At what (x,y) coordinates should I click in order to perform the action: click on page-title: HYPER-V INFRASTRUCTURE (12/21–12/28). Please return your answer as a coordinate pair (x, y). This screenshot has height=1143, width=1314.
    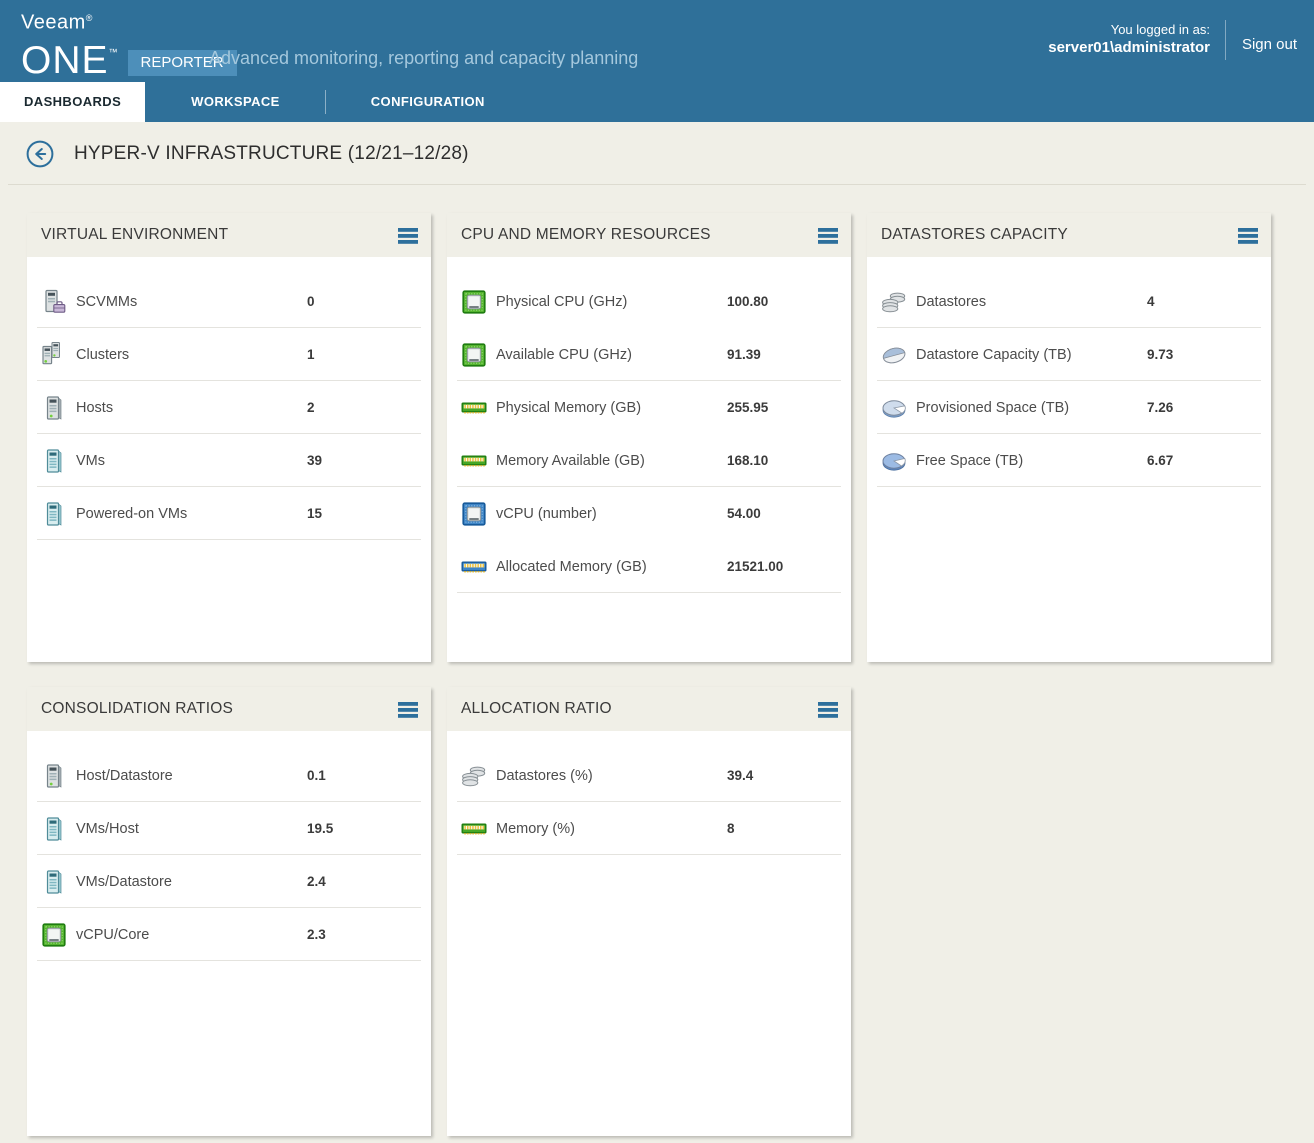
    Looking at the image, I should click on (271, 153).